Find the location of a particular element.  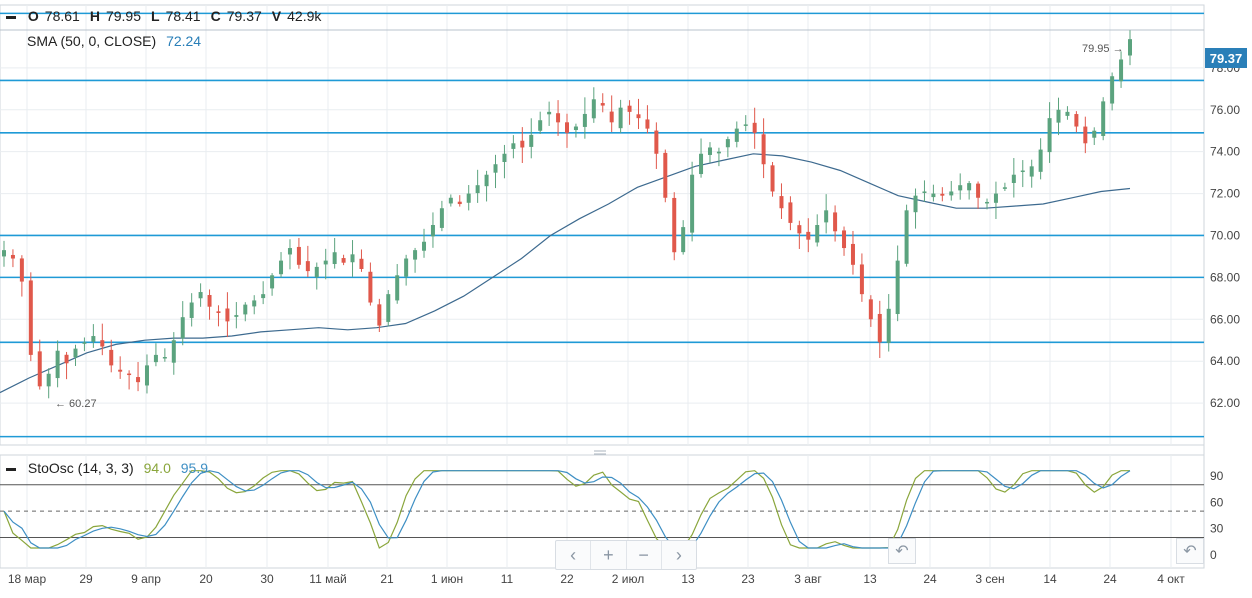

reset-view-button: ↶ is located at coordinates (902, 551).